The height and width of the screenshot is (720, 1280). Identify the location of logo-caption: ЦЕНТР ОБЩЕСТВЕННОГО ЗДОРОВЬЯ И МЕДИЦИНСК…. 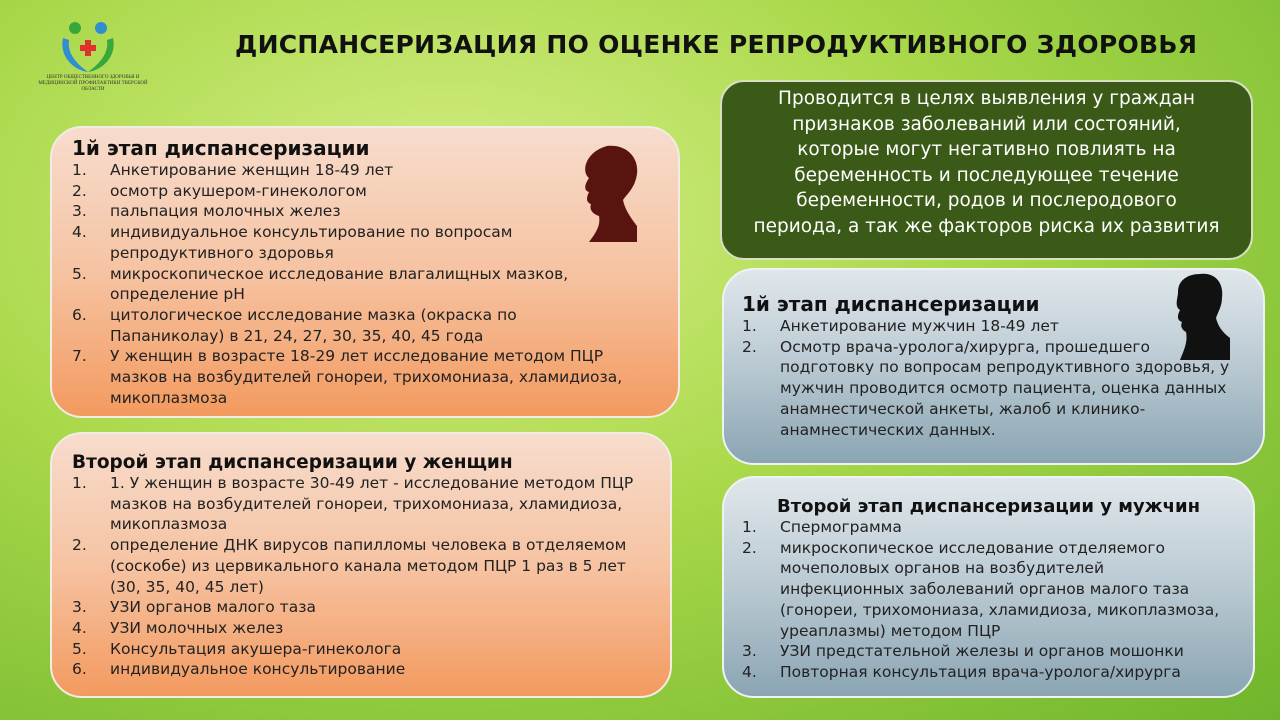
(93, 83).